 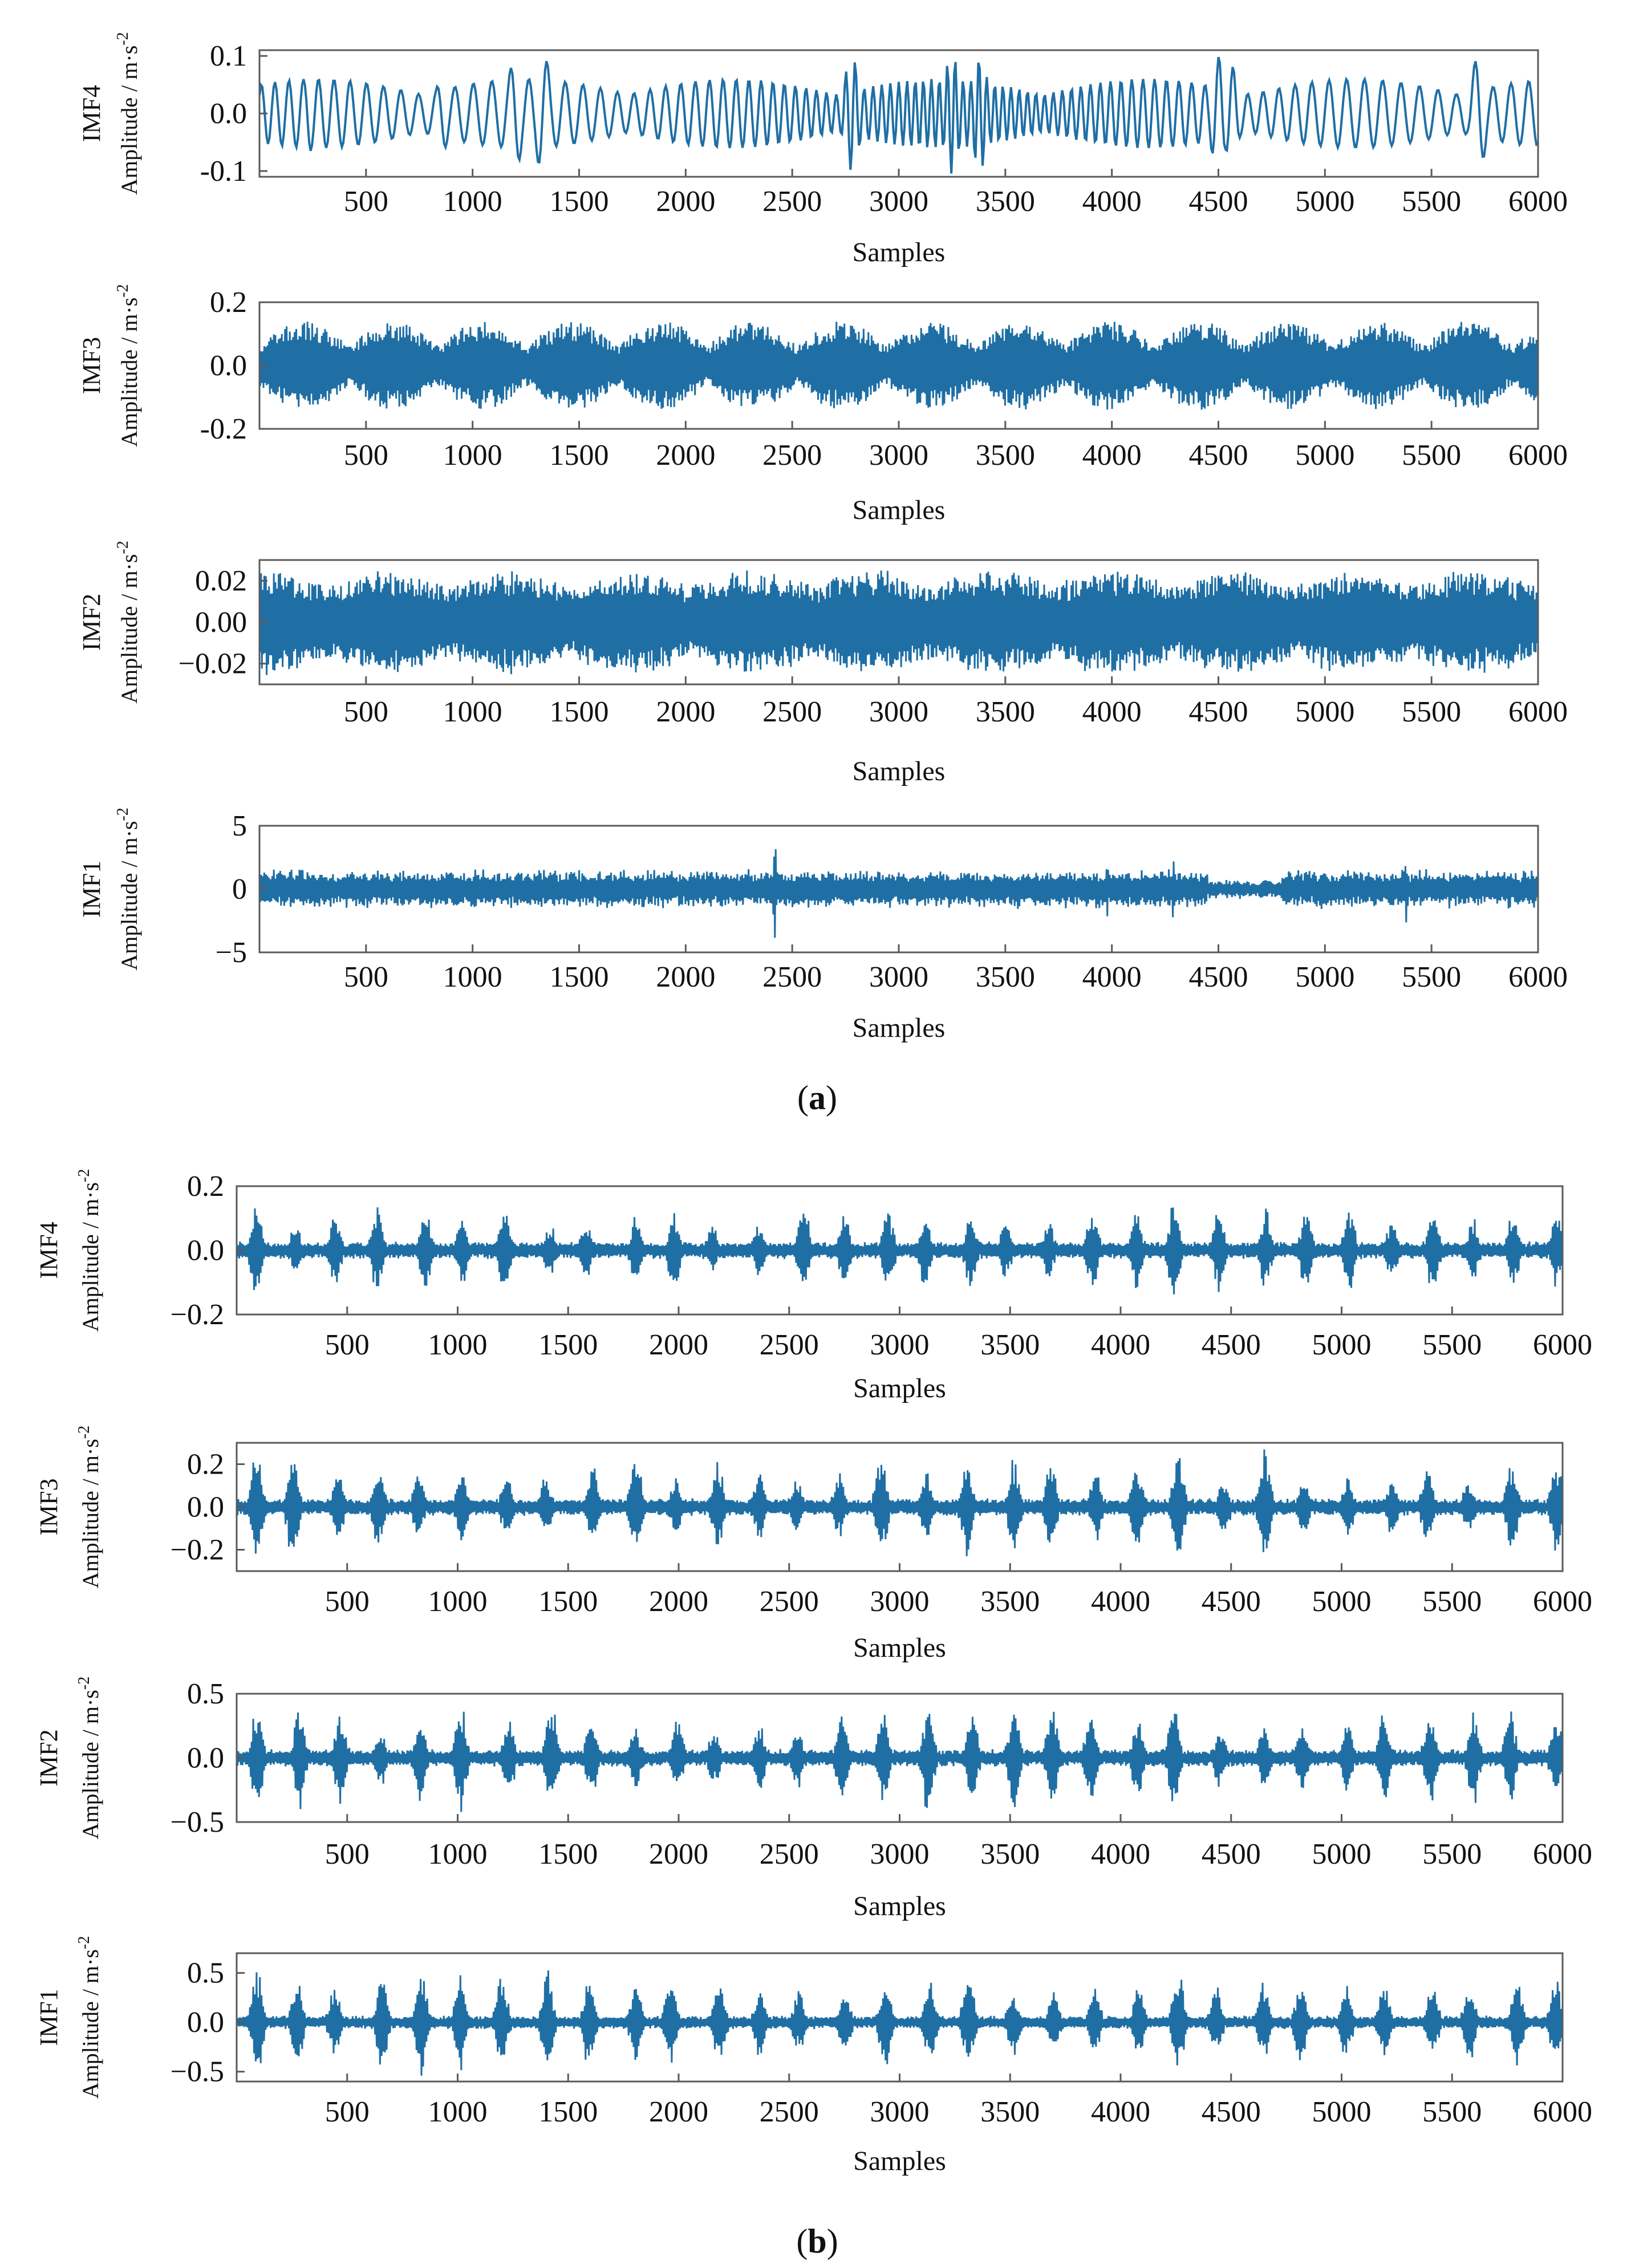 What do you see at coordinates (221, 581) in the screenshot?
I see `y-tick-label: 0.02` at bounding box center [221, 581].